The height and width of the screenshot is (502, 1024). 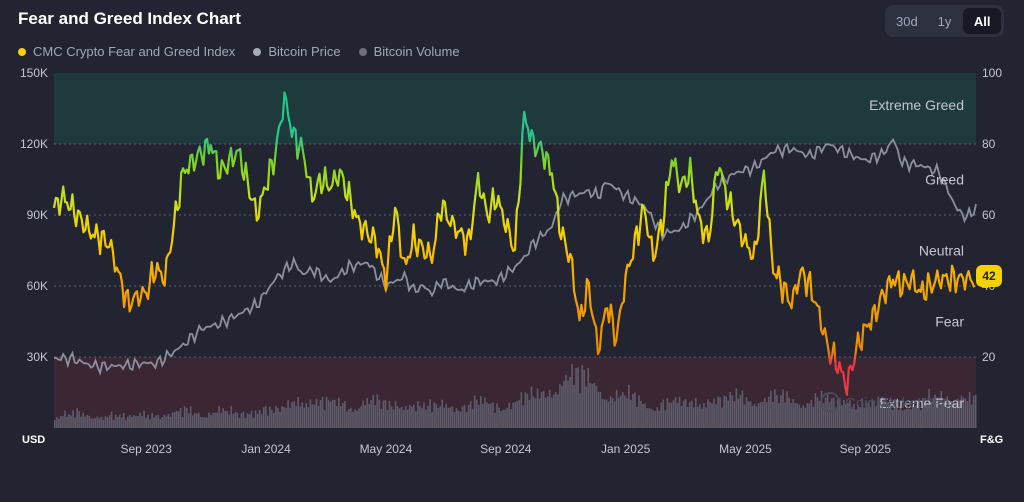 I want to click on right-axis-tick: 60, so click(x=989, y=215).